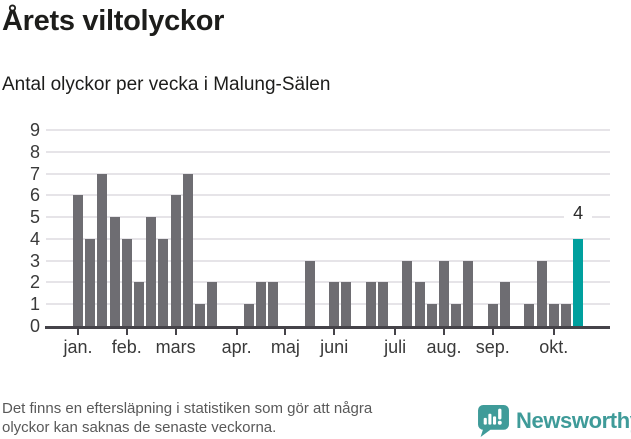 This screenshot has width=631, height=439. I want to click on x-axis-labels: jan. feb. mars apr. maj juni juli aug. sep. okt., so click(315, 349).